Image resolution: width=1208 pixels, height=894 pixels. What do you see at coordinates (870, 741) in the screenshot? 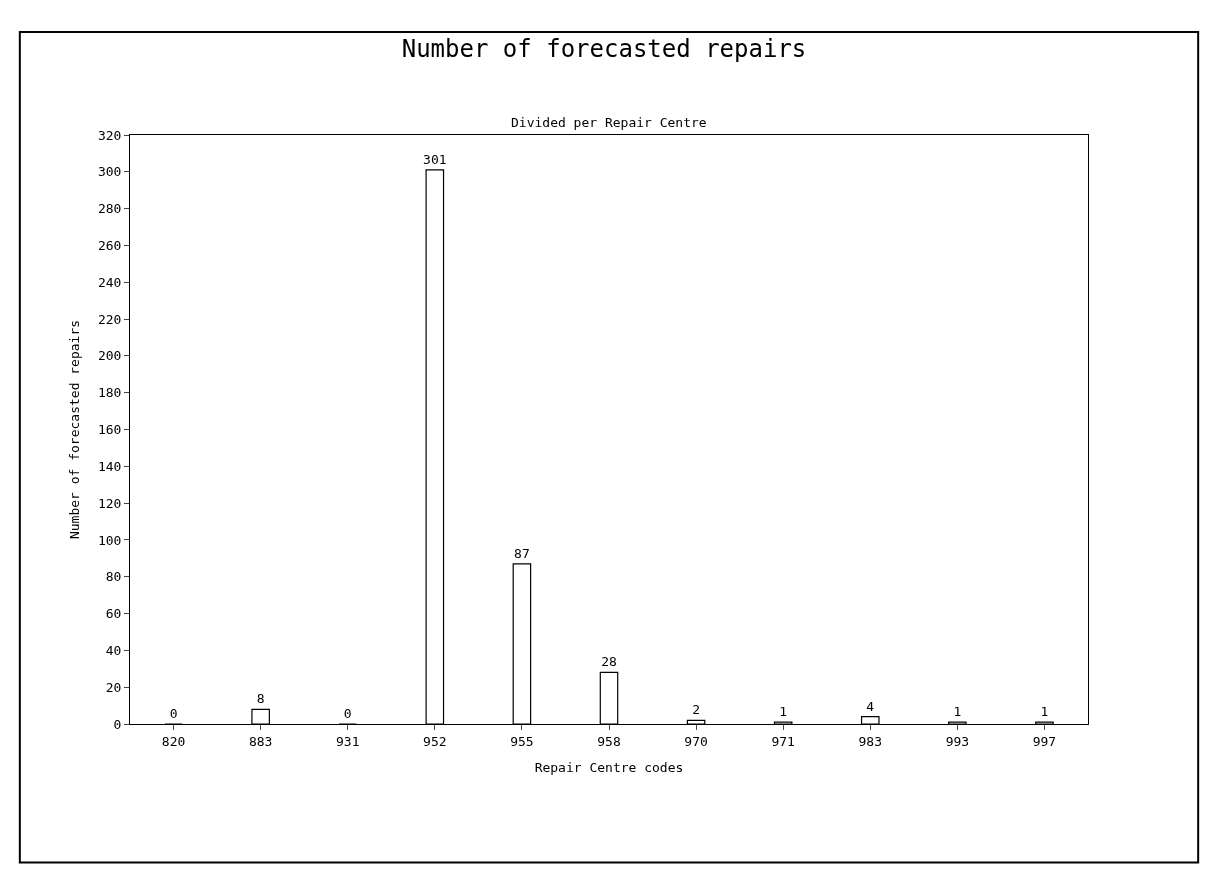
I see `x-tick-label: 983` at bounding box center [870, 741].